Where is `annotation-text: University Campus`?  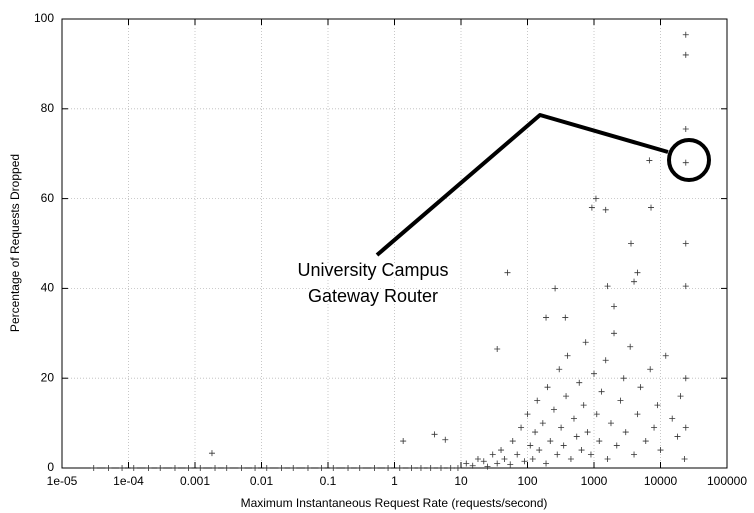 annotation-text: University Campus is located at coordinates (372, 270).